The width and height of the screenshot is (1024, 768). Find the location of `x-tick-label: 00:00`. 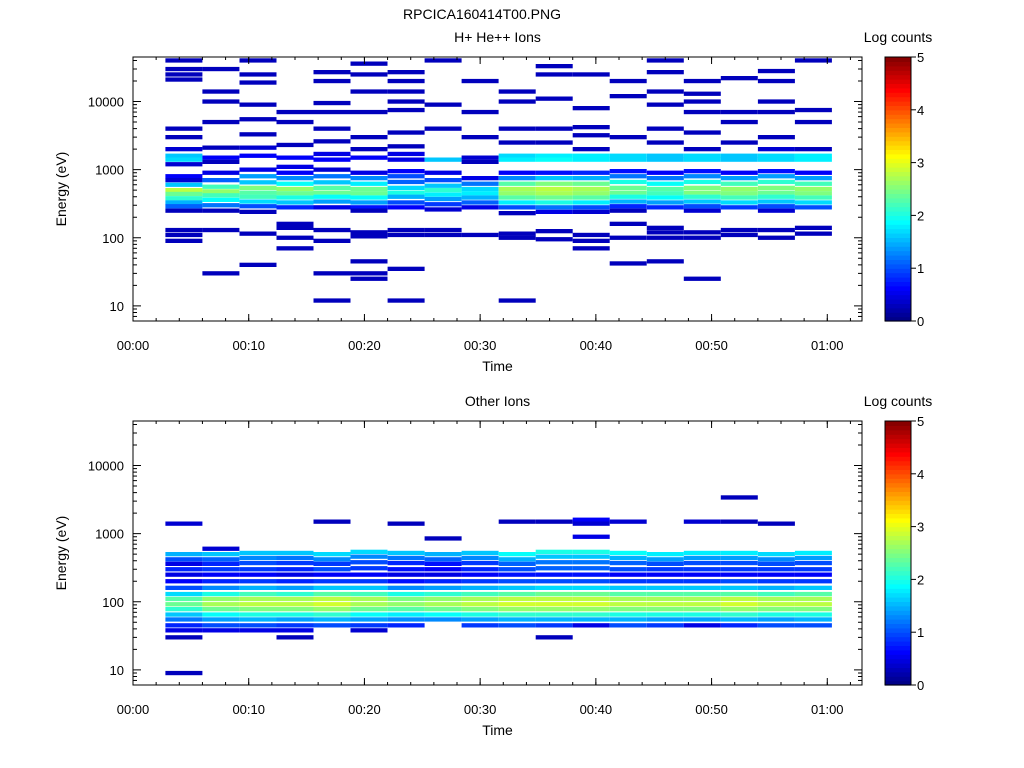

x-tick-label: 00:00 is located at coordinates (133, 345).